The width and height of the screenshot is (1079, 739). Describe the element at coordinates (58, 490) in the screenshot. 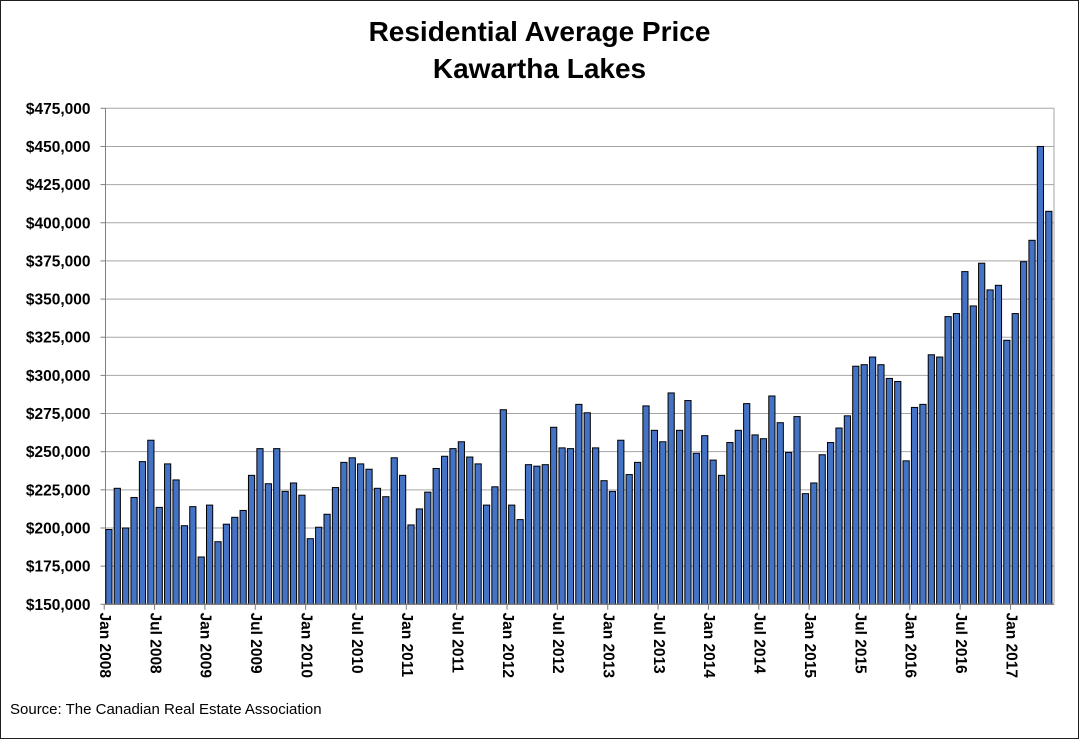

I see `y-tick-label: $225,000` at that location.